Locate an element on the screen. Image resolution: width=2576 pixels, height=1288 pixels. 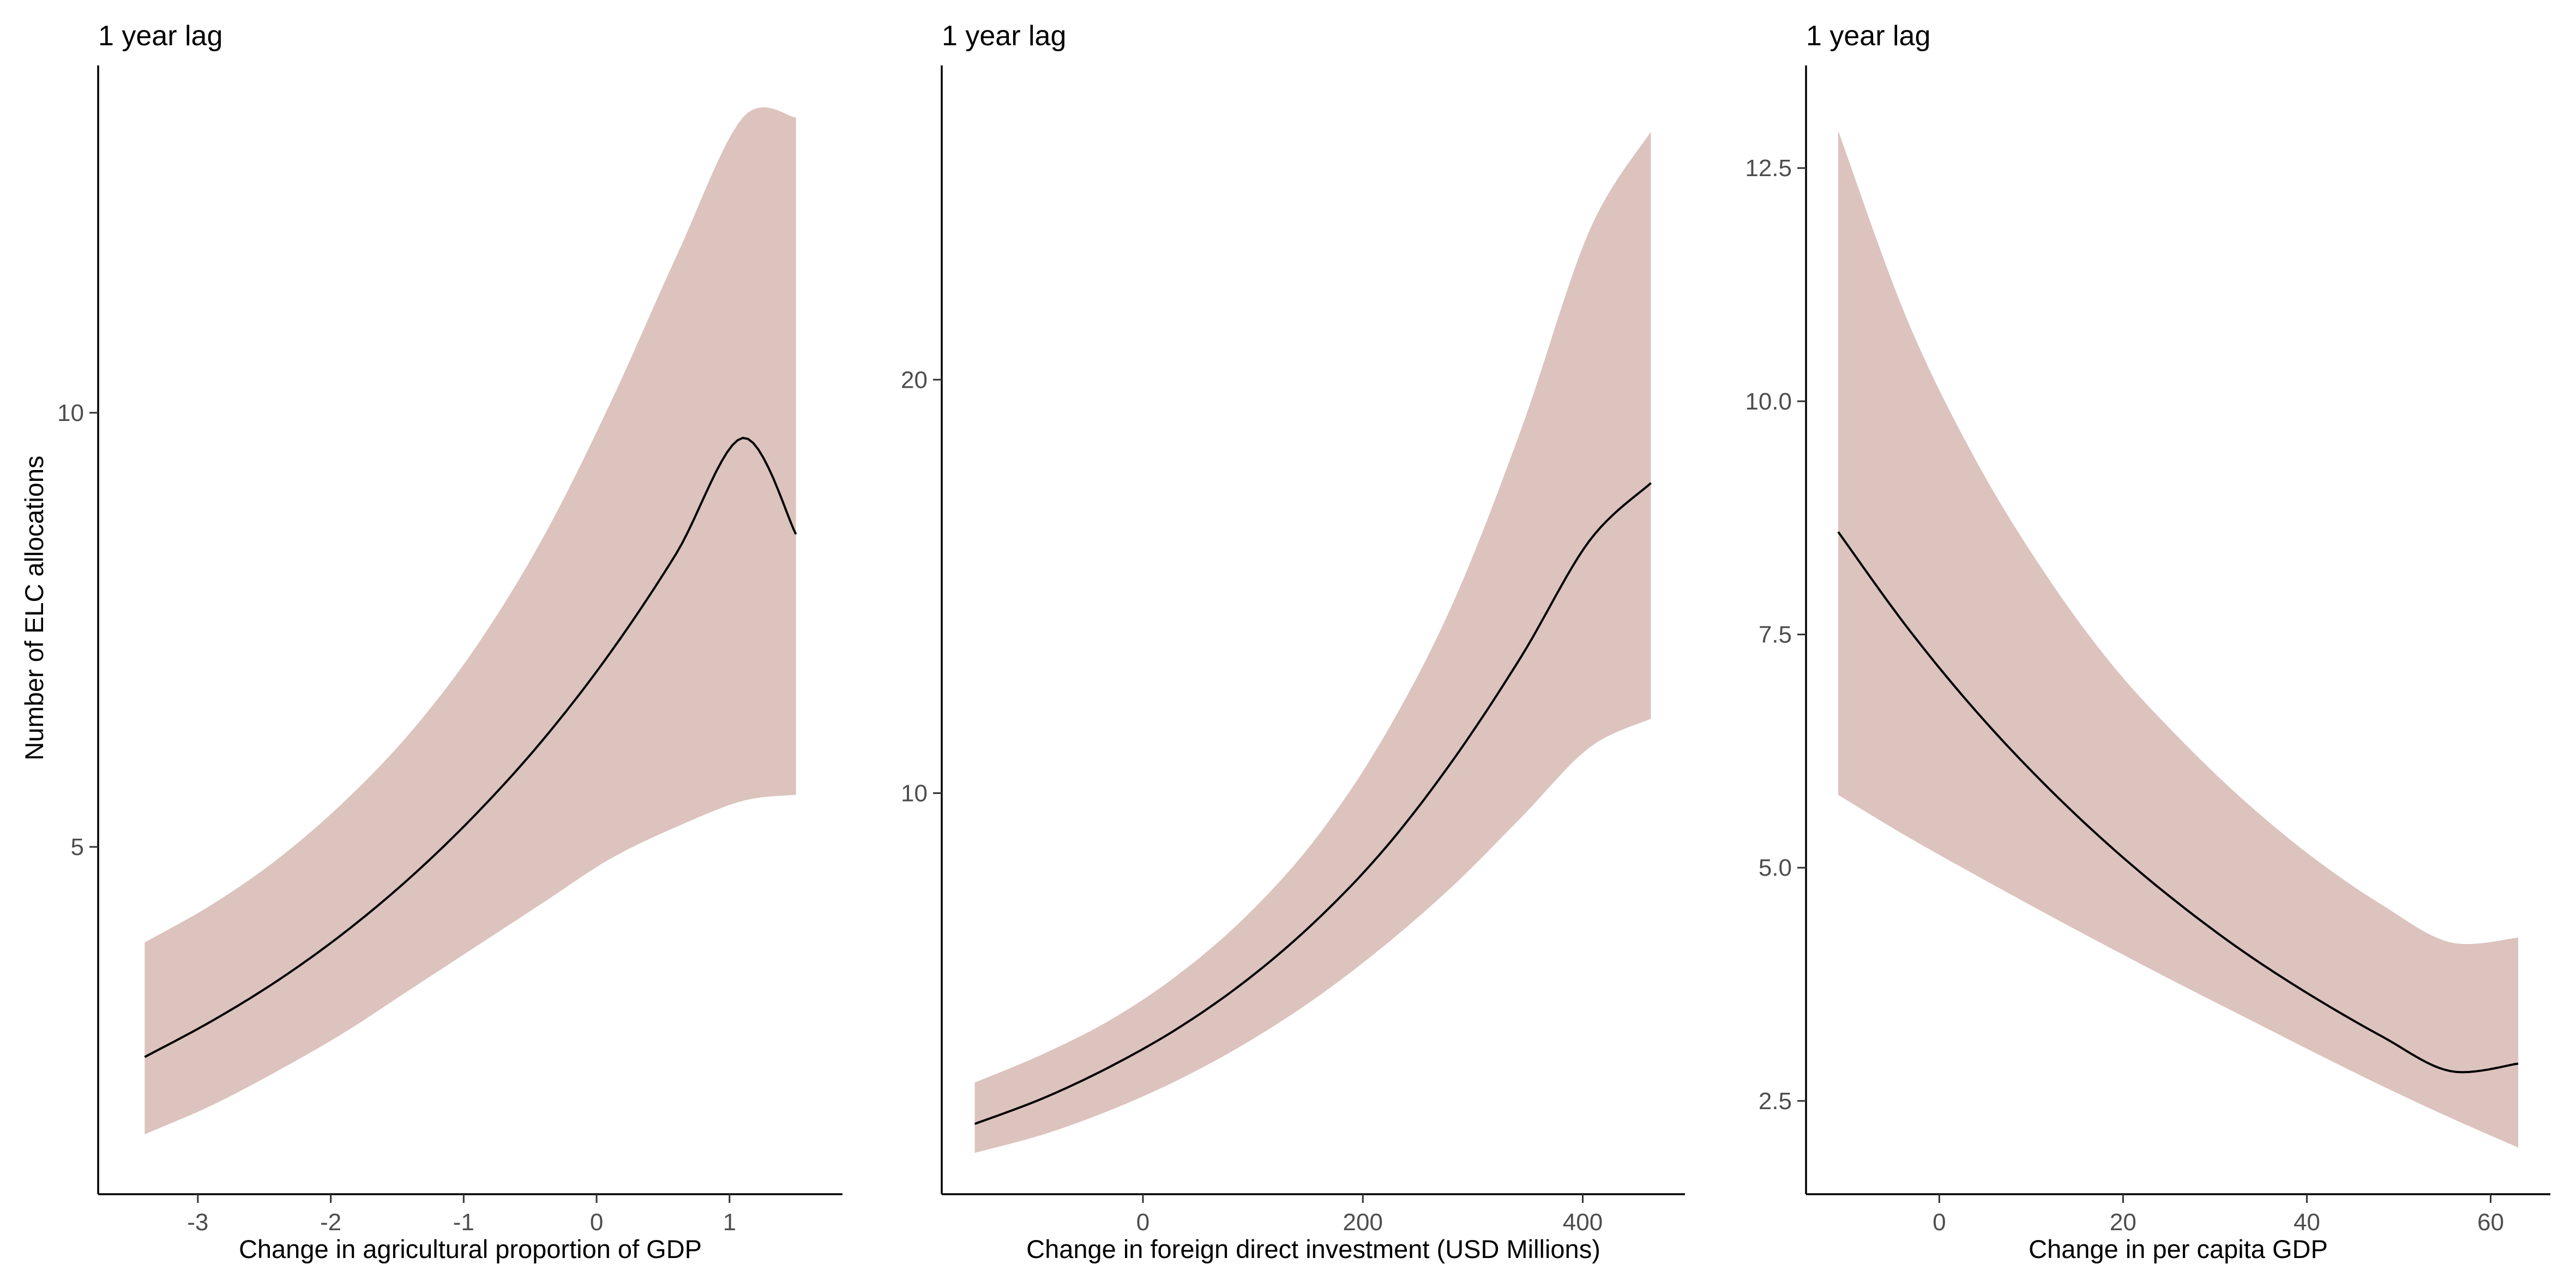
x-axis-title: Change in agricultural proportion of GDP is located at coordinates (470, 1249).